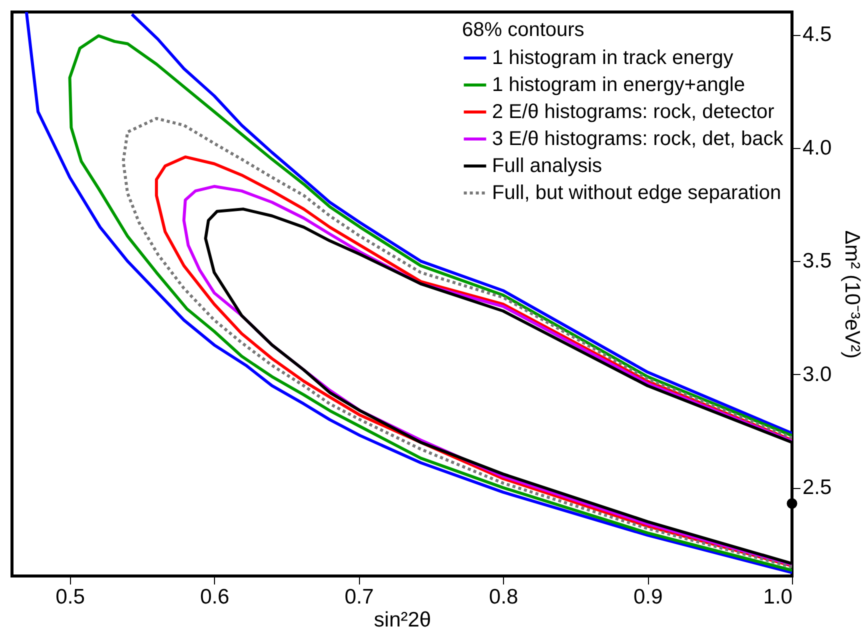 Image resolution: width=866 pixels, height=635 pixels. Describe the element at coordinates (633, 112) in the screenshot. I see `legend-label: 2 E/θ histograms: rock, detector` at that location.